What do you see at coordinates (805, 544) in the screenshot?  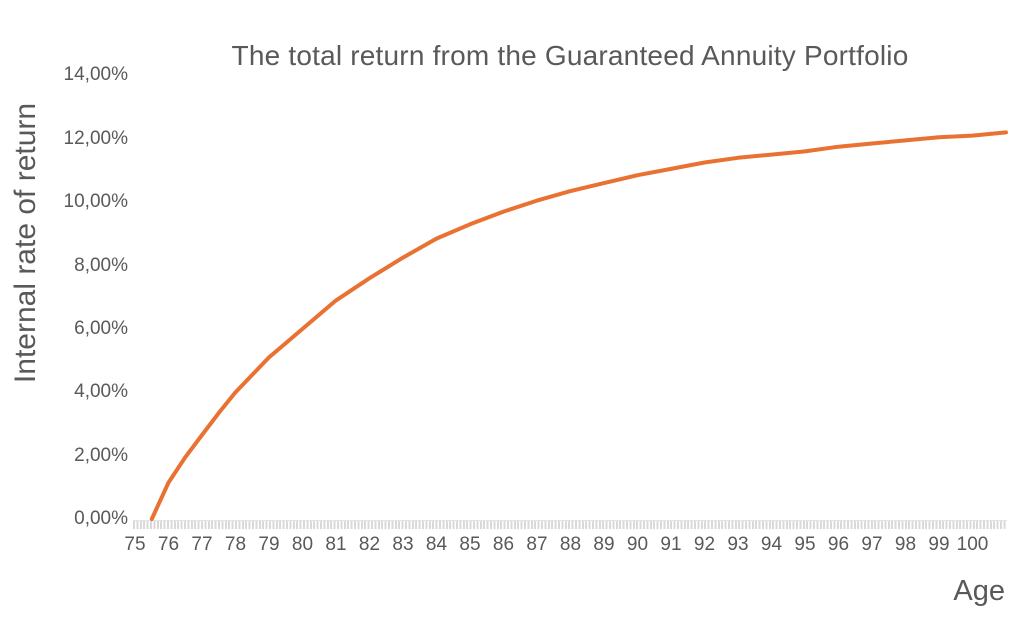 I see `x-tick-label: 95` at bounding box center [805, 544].